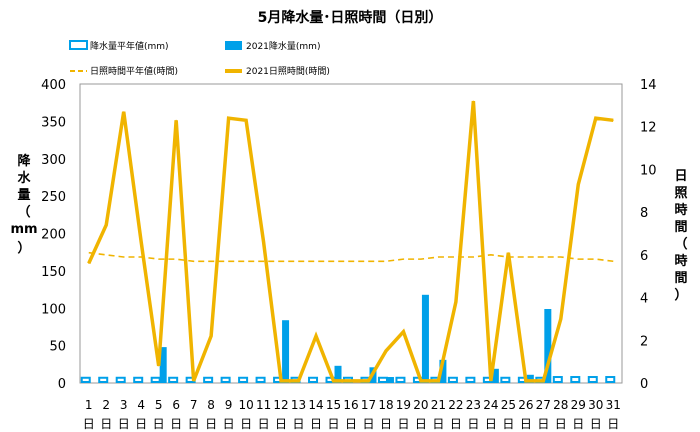 The width and height of the screenshot is (700, 432). What do you see at coordinates (53, 160) in the screenshot?
I see `left-tick-300: 300` at bounding box center [53, 160].